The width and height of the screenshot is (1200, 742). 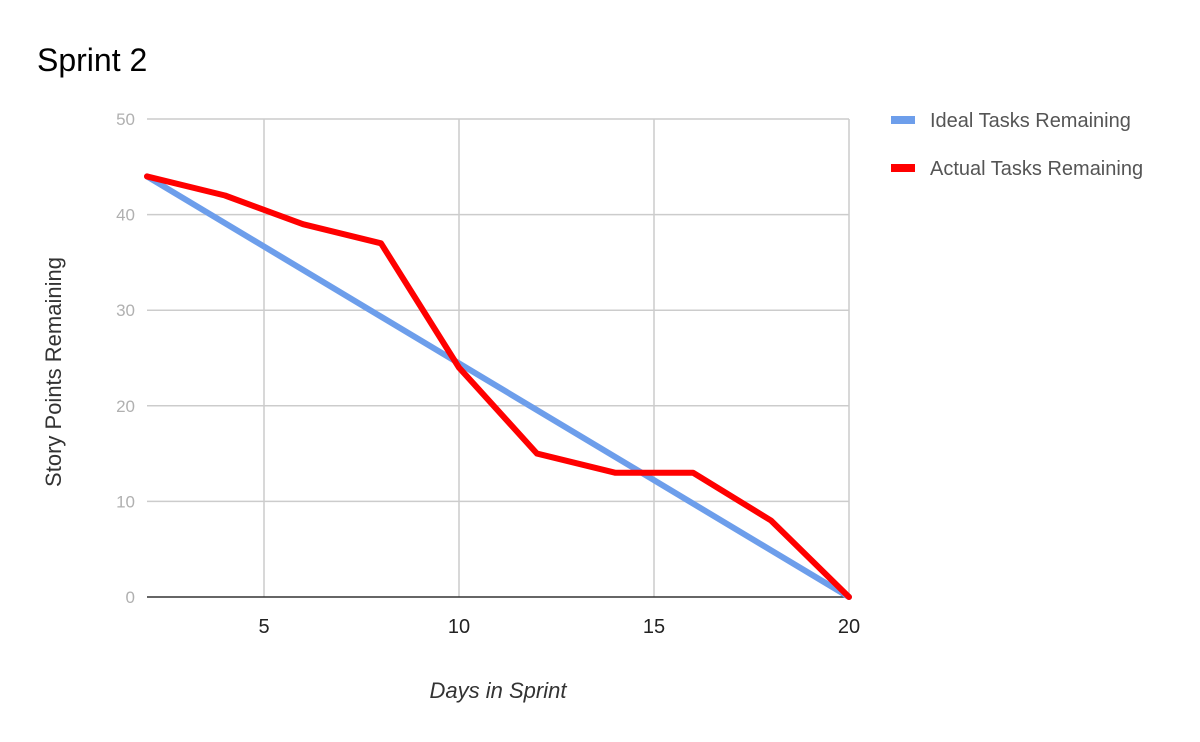 I want to click on chart-title: Sprint 2, so click(x=92, y=60).